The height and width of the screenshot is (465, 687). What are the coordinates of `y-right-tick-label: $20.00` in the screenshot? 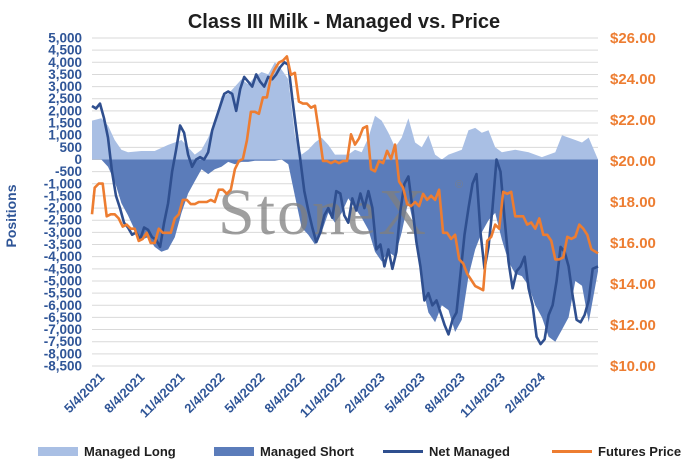 It's located at (633, 161).